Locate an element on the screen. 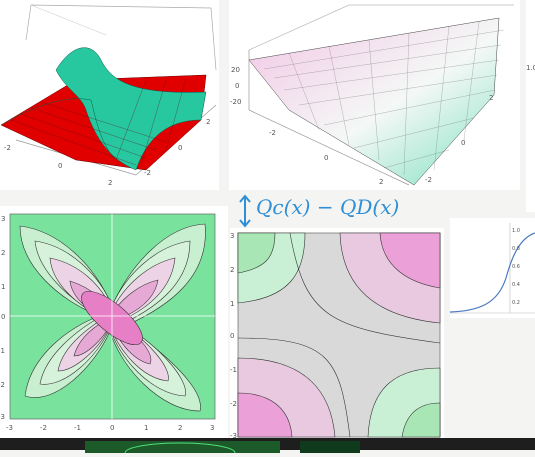  contour-a-y-ticks: 3 2 1 0 -1 -2 -3 is located at coordinates (2, 318).